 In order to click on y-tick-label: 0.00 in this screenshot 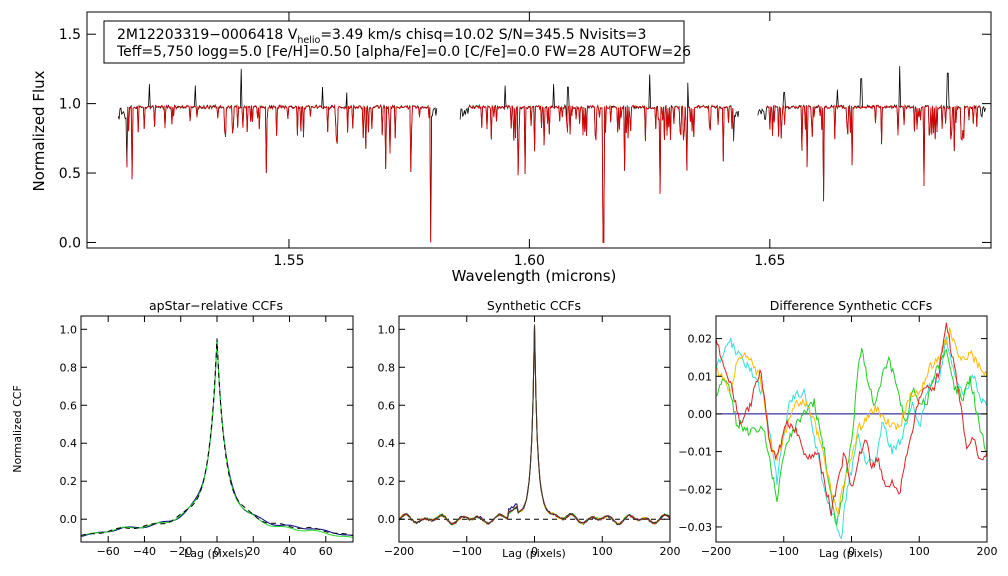, I will do `click(700, 414)`.